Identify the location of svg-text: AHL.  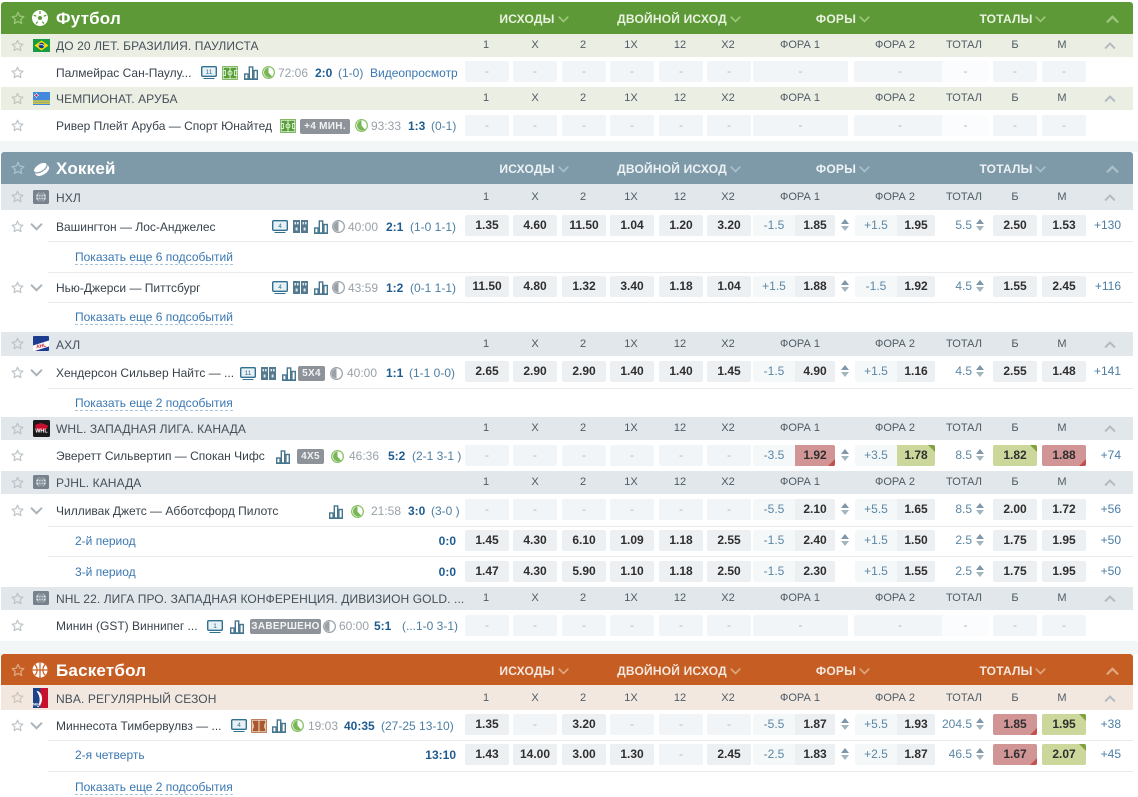
(41, 347).